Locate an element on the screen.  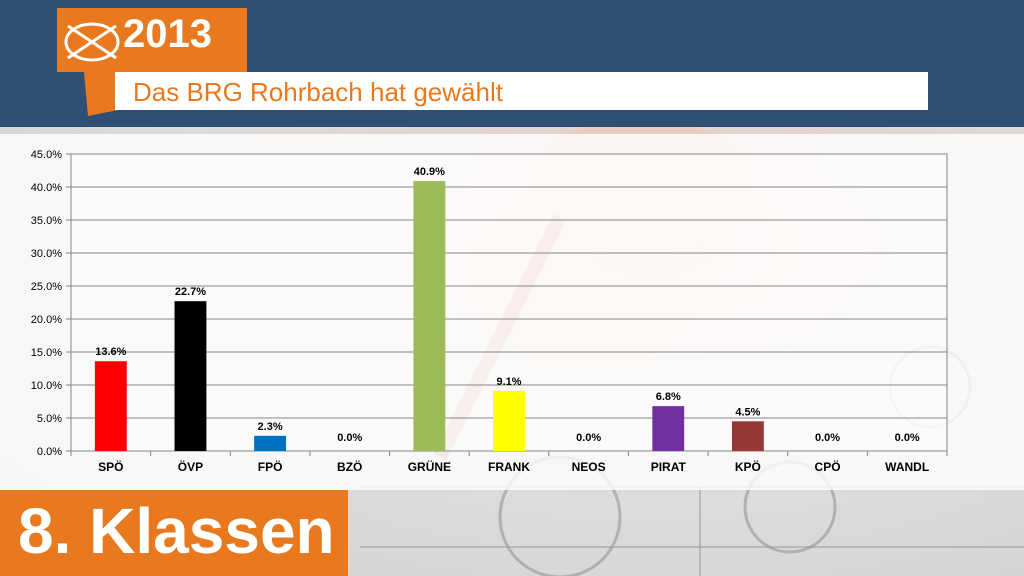
y-tick-label: 45.0% is located at coordinates (46, 155).